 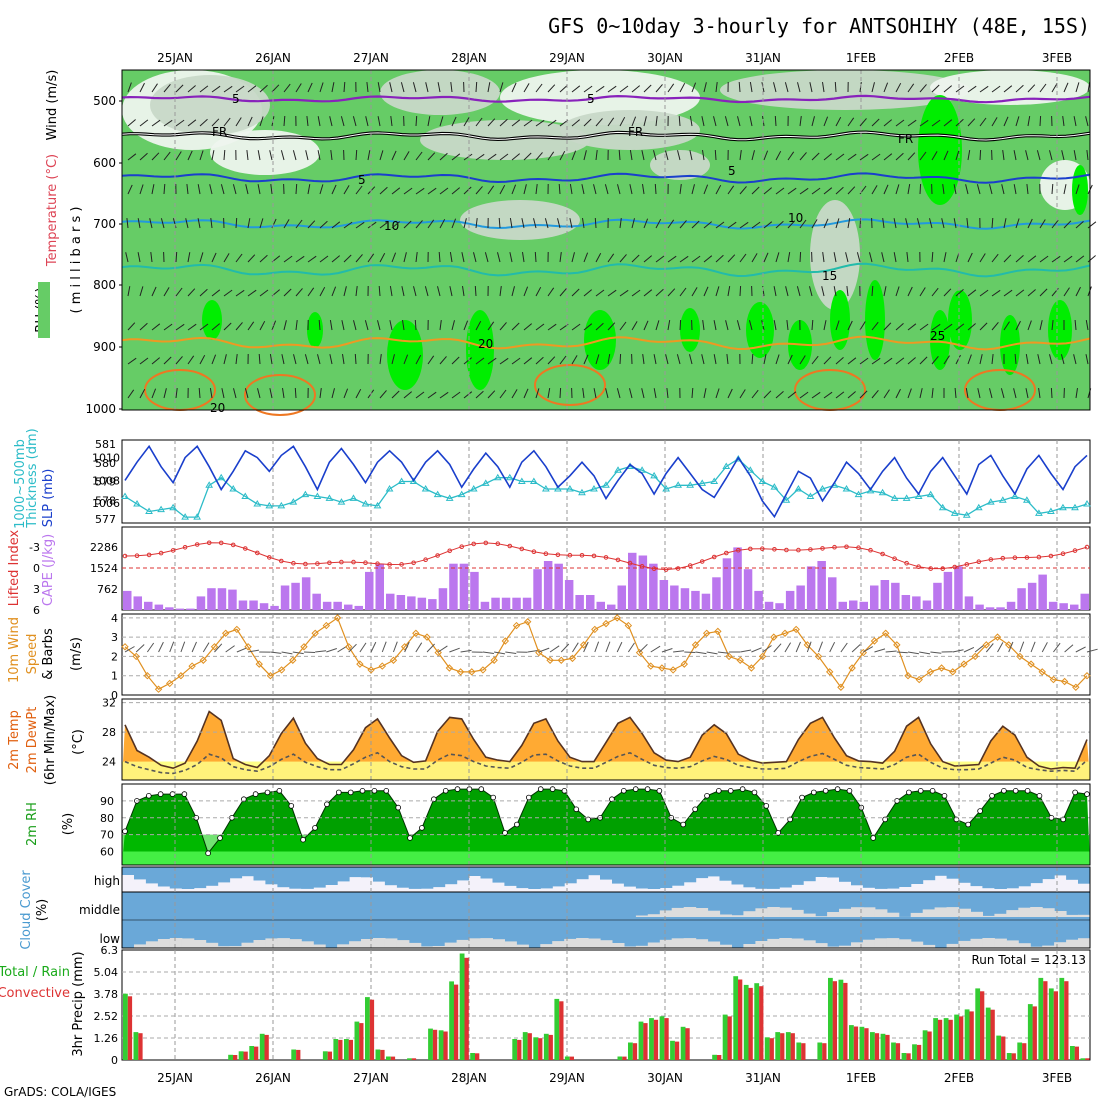 I want to click on cloud-level-label: low, so click(x=110, y=939).